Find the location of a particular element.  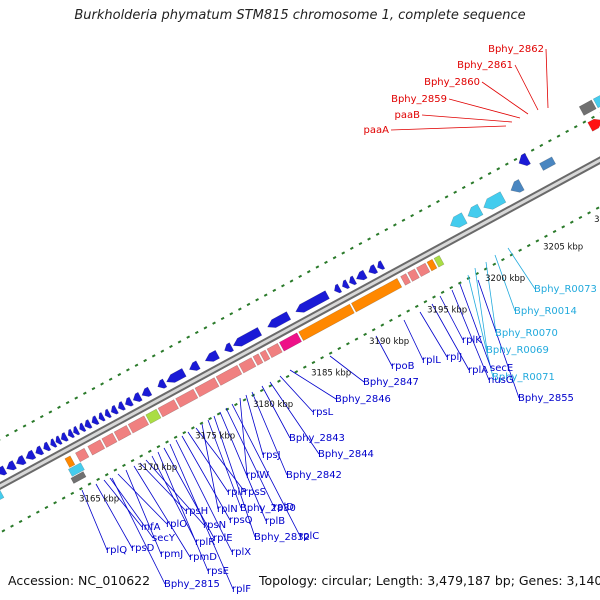

gene-label: rpsL is located at coordinates (323, 412).